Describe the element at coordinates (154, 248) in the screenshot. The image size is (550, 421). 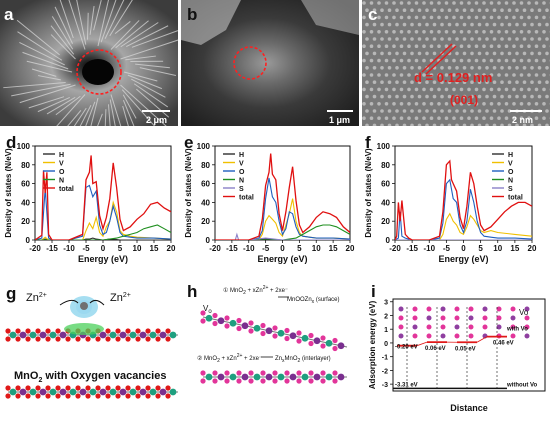
I see `panel-d-xtick-label: 15` at that location.